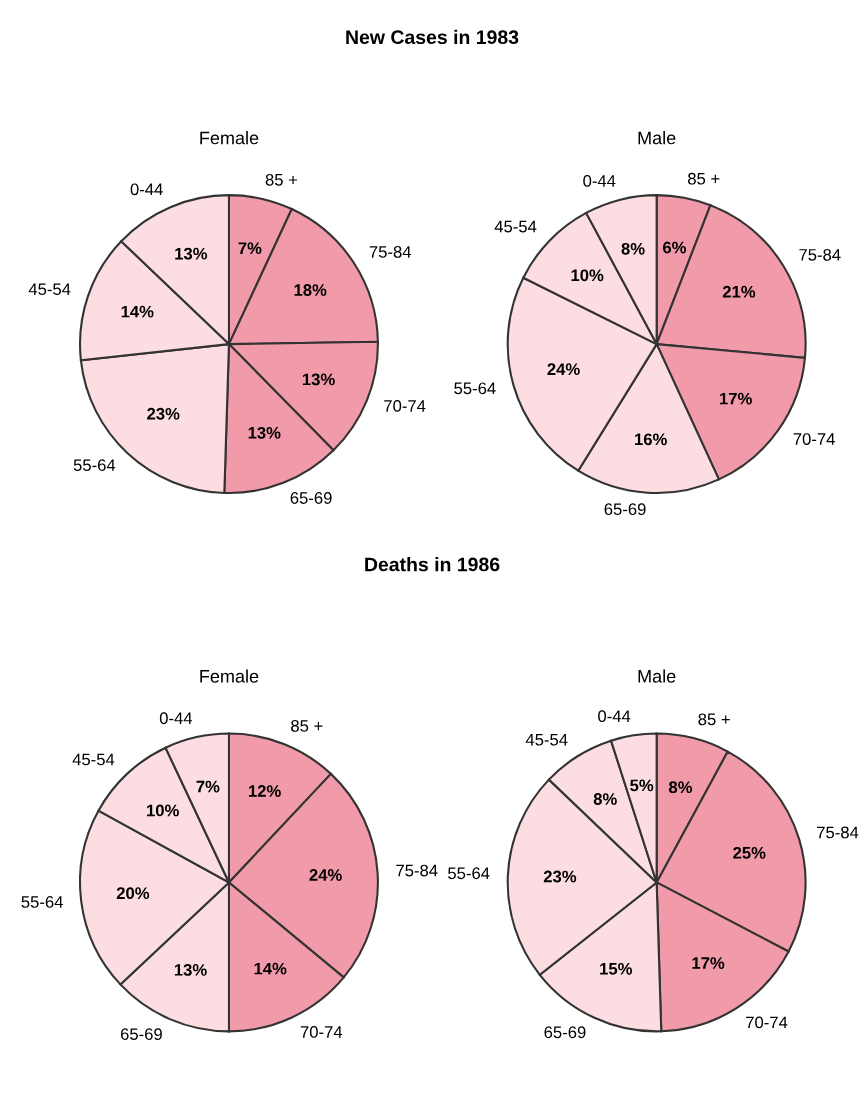 The width and height of the screenshot is (864, 1110). I want to click on data-label: 20%, so click(133, 893).